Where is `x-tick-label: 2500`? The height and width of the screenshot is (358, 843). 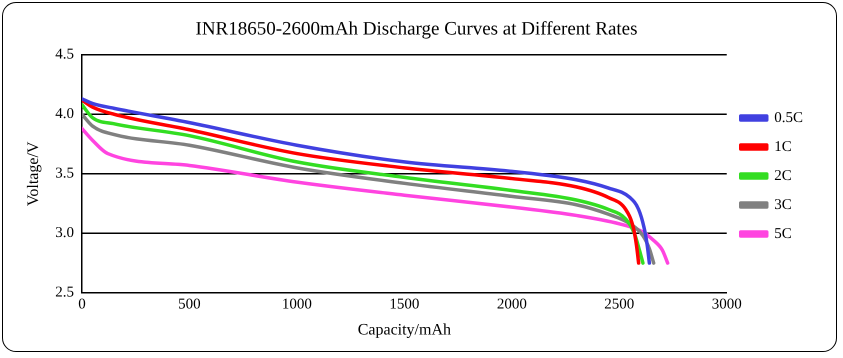
x-tick-label: 2500 is located at coordinates (619, 304).